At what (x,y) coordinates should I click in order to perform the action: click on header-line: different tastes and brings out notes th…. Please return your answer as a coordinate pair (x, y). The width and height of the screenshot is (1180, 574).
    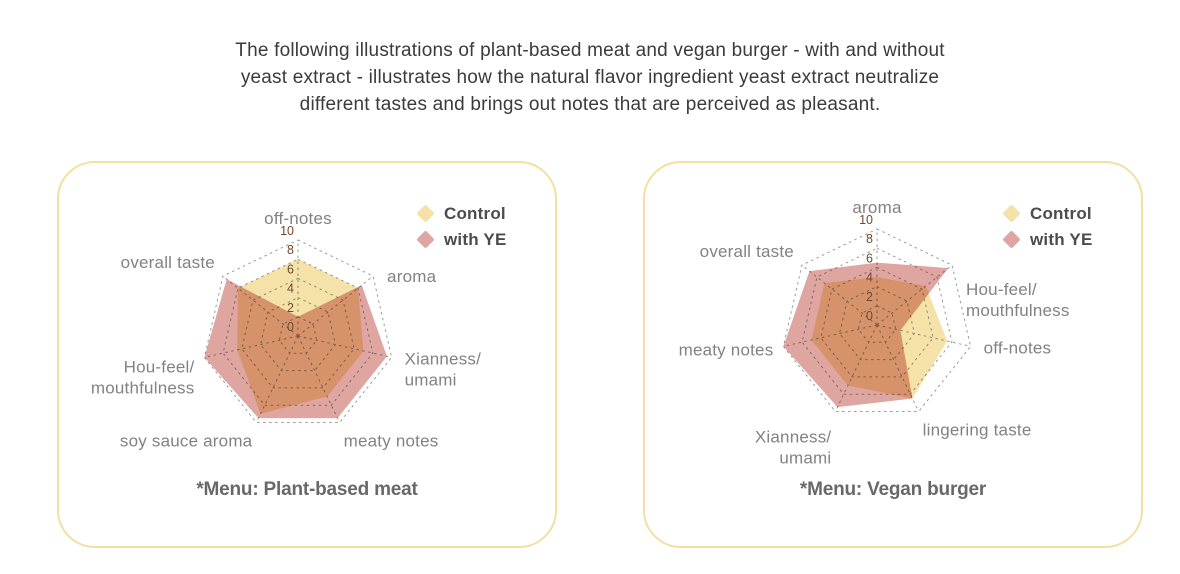
    Looking at the image, I should click on (590, 104).